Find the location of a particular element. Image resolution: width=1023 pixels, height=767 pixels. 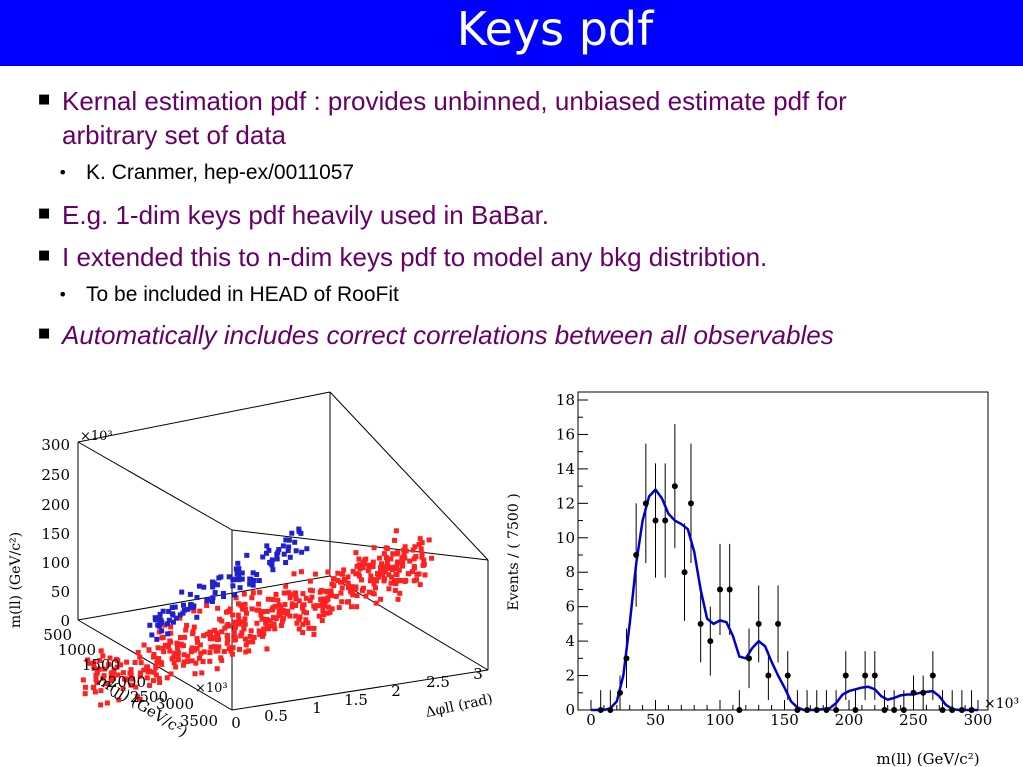

x-tick-label: 150 is located at coordinates (784, 720).